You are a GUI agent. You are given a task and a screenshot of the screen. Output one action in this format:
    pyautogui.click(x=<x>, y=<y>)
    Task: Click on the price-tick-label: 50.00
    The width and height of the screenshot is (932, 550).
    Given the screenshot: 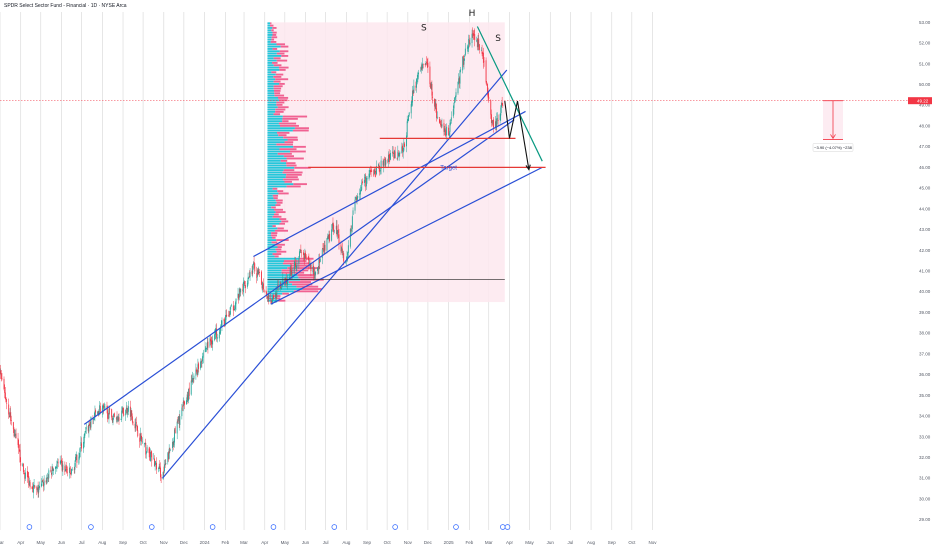 What is the action you would take?
    pyautogui.click(x=925, y=84)
    